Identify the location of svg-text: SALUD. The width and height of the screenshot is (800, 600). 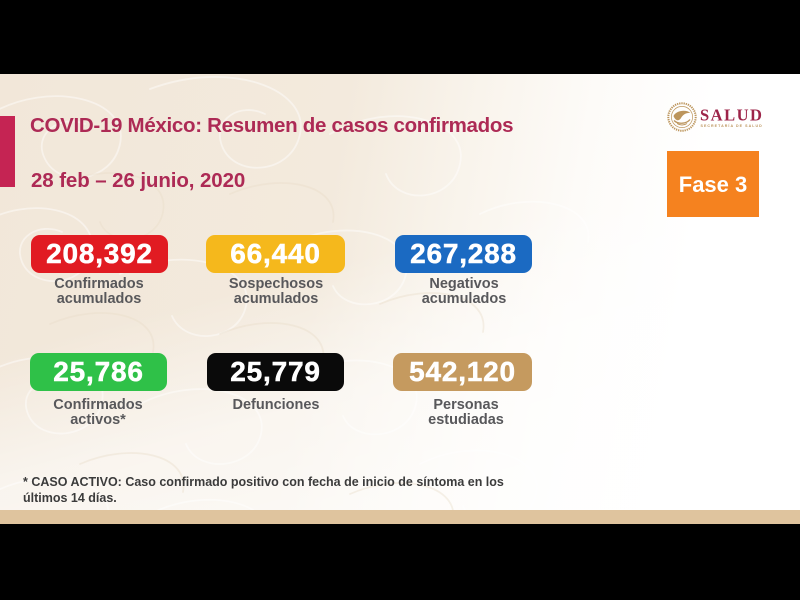
(731, 115).